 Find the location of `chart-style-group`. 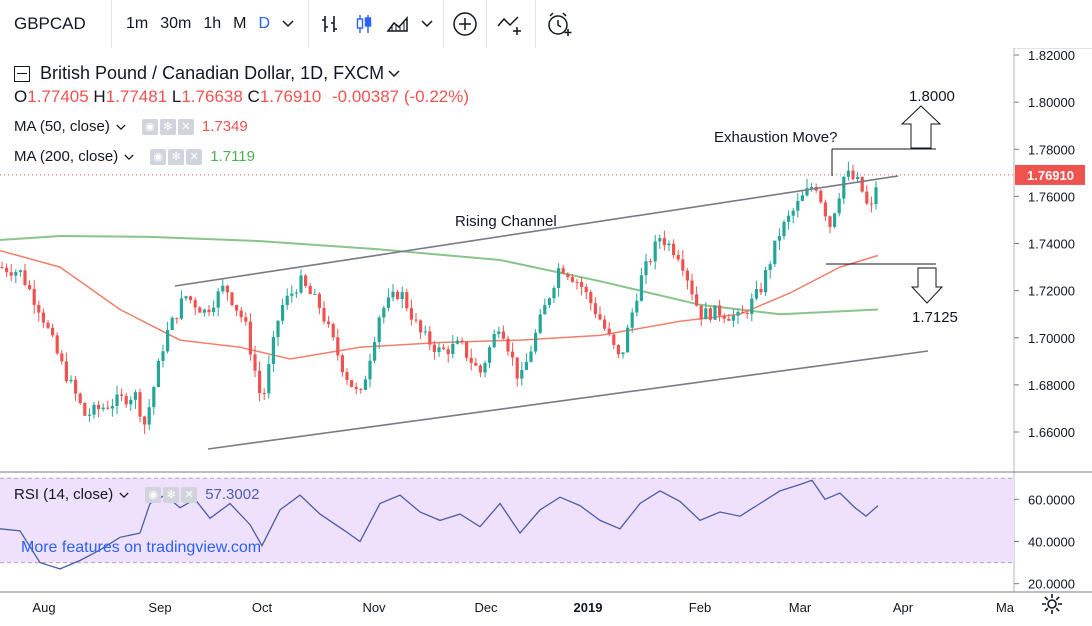

chart-style-group is located at coordinates (377, 24).